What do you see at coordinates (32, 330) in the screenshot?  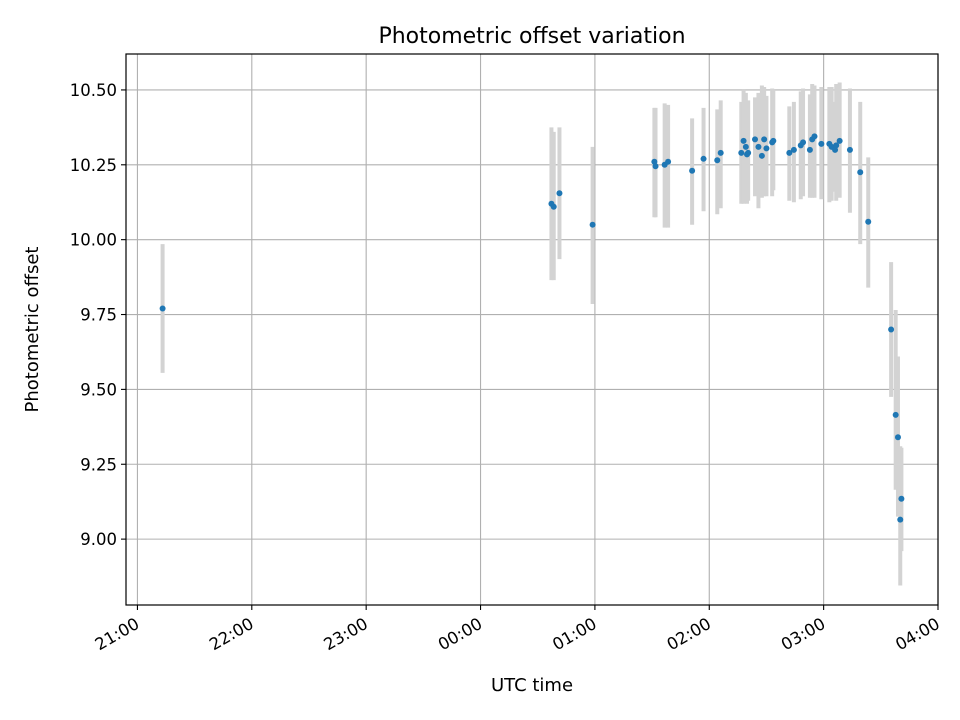 I see `y-axis-label: Photometric offset` at bounding box center [32, 330].